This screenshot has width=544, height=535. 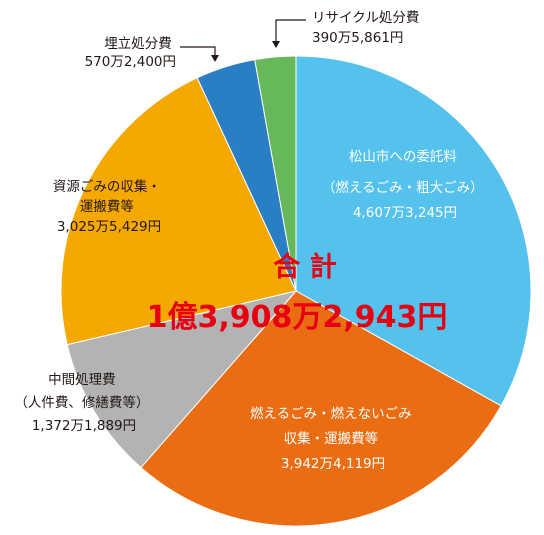 I want to click on slice-label-collection: 燃えるごみ・燃えないごみ 収集・運搬費等 3,942万4,119円, so click(x=333, y=438).